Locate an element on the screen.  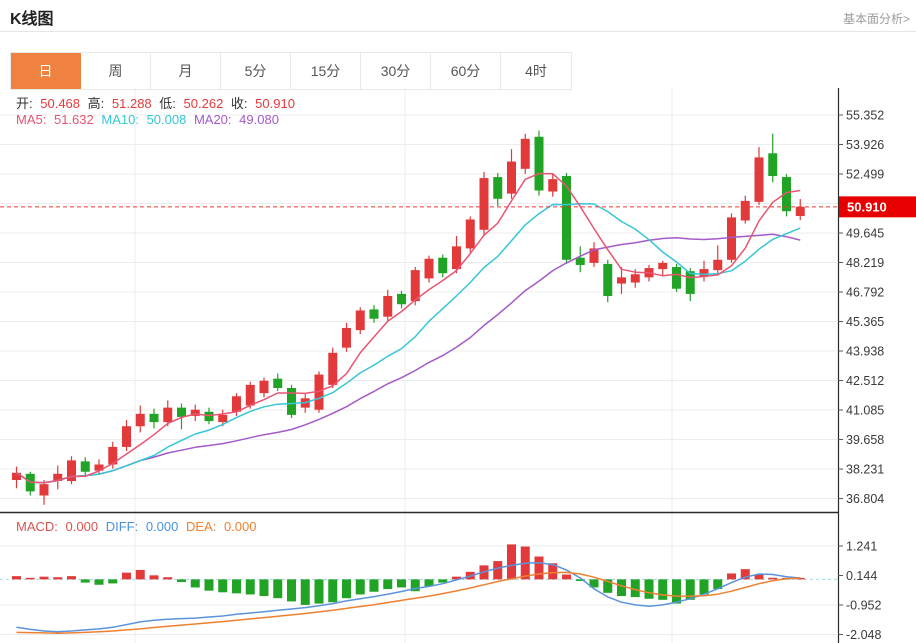
interval-tab-15分: 15分 is located at coordinates (326, 71).